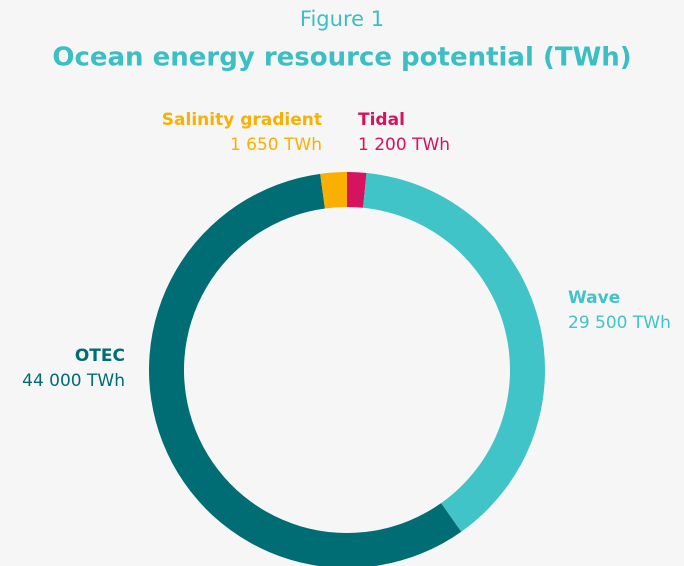 The width and height of the screenshot is (684, 566). I want to click on slice-name: Wave, so click(594, 298).